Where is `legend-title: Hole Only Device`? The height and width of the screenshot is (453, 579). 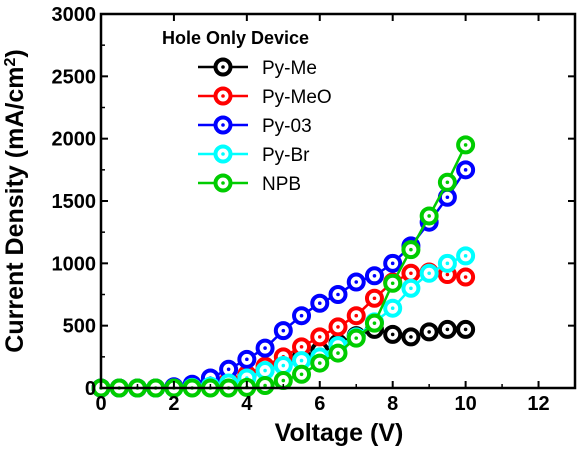
legend-title: Hole Only Device is located at coordinates (235, 38).